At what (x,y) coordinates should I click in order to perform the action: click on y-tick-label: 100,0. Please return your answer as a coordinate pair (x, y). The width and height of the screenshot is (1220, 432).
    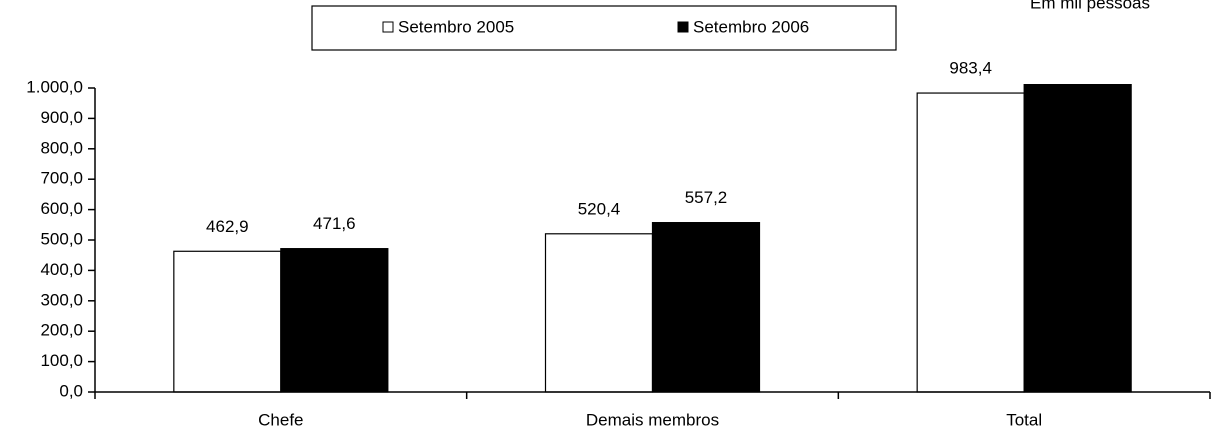
    Looking at the image, I should click on (61, 360).